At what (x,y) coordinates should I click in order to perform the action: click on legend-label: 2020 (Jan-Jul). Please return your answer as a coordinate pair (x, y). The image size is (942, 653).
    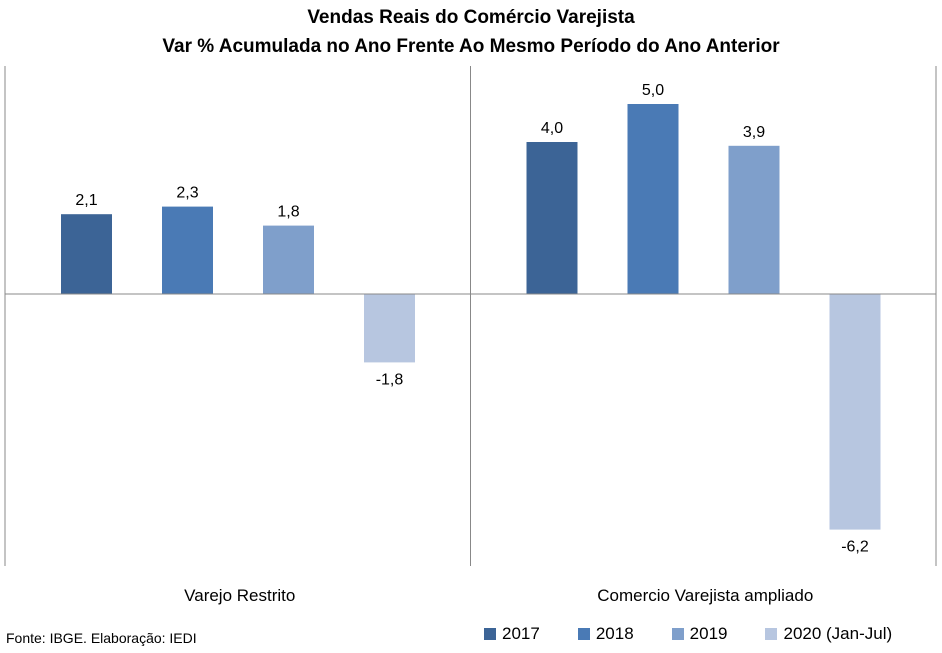
    Looking at the image, I should click on (838, 633).